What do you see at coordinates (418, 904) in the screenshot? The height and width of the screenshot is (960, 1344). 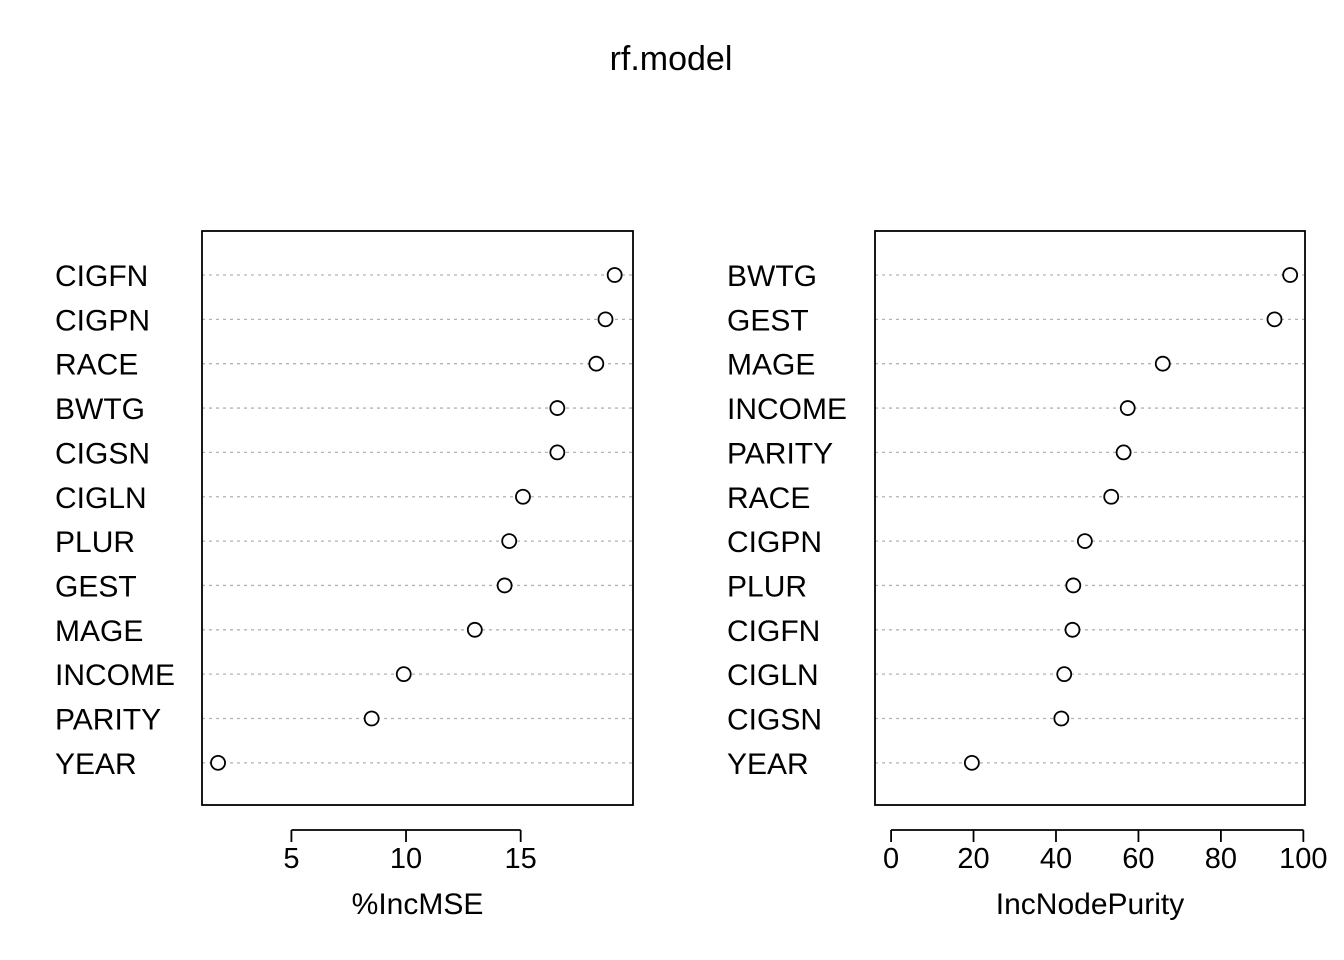 I see `x-axis-title: %IncMSE` at bounding box center [418, 904].